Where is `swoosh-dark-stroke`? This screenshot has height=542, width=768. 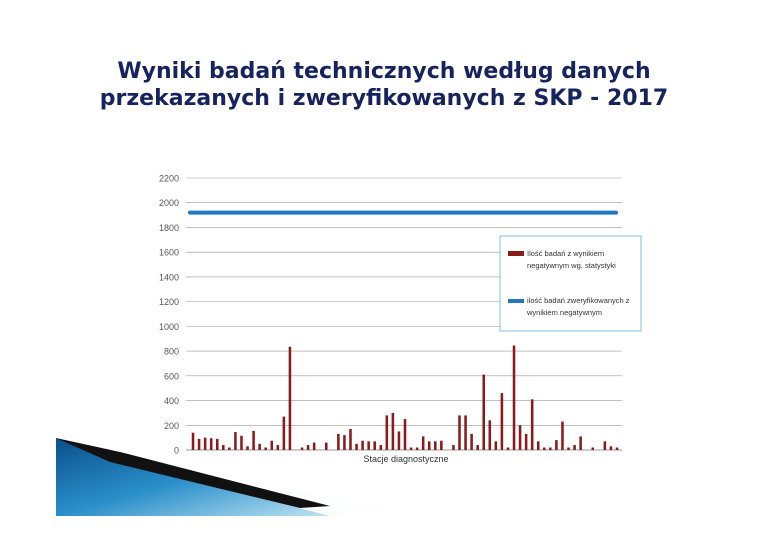
swoosh-dark-stroke is located at coordinates (193, 473).